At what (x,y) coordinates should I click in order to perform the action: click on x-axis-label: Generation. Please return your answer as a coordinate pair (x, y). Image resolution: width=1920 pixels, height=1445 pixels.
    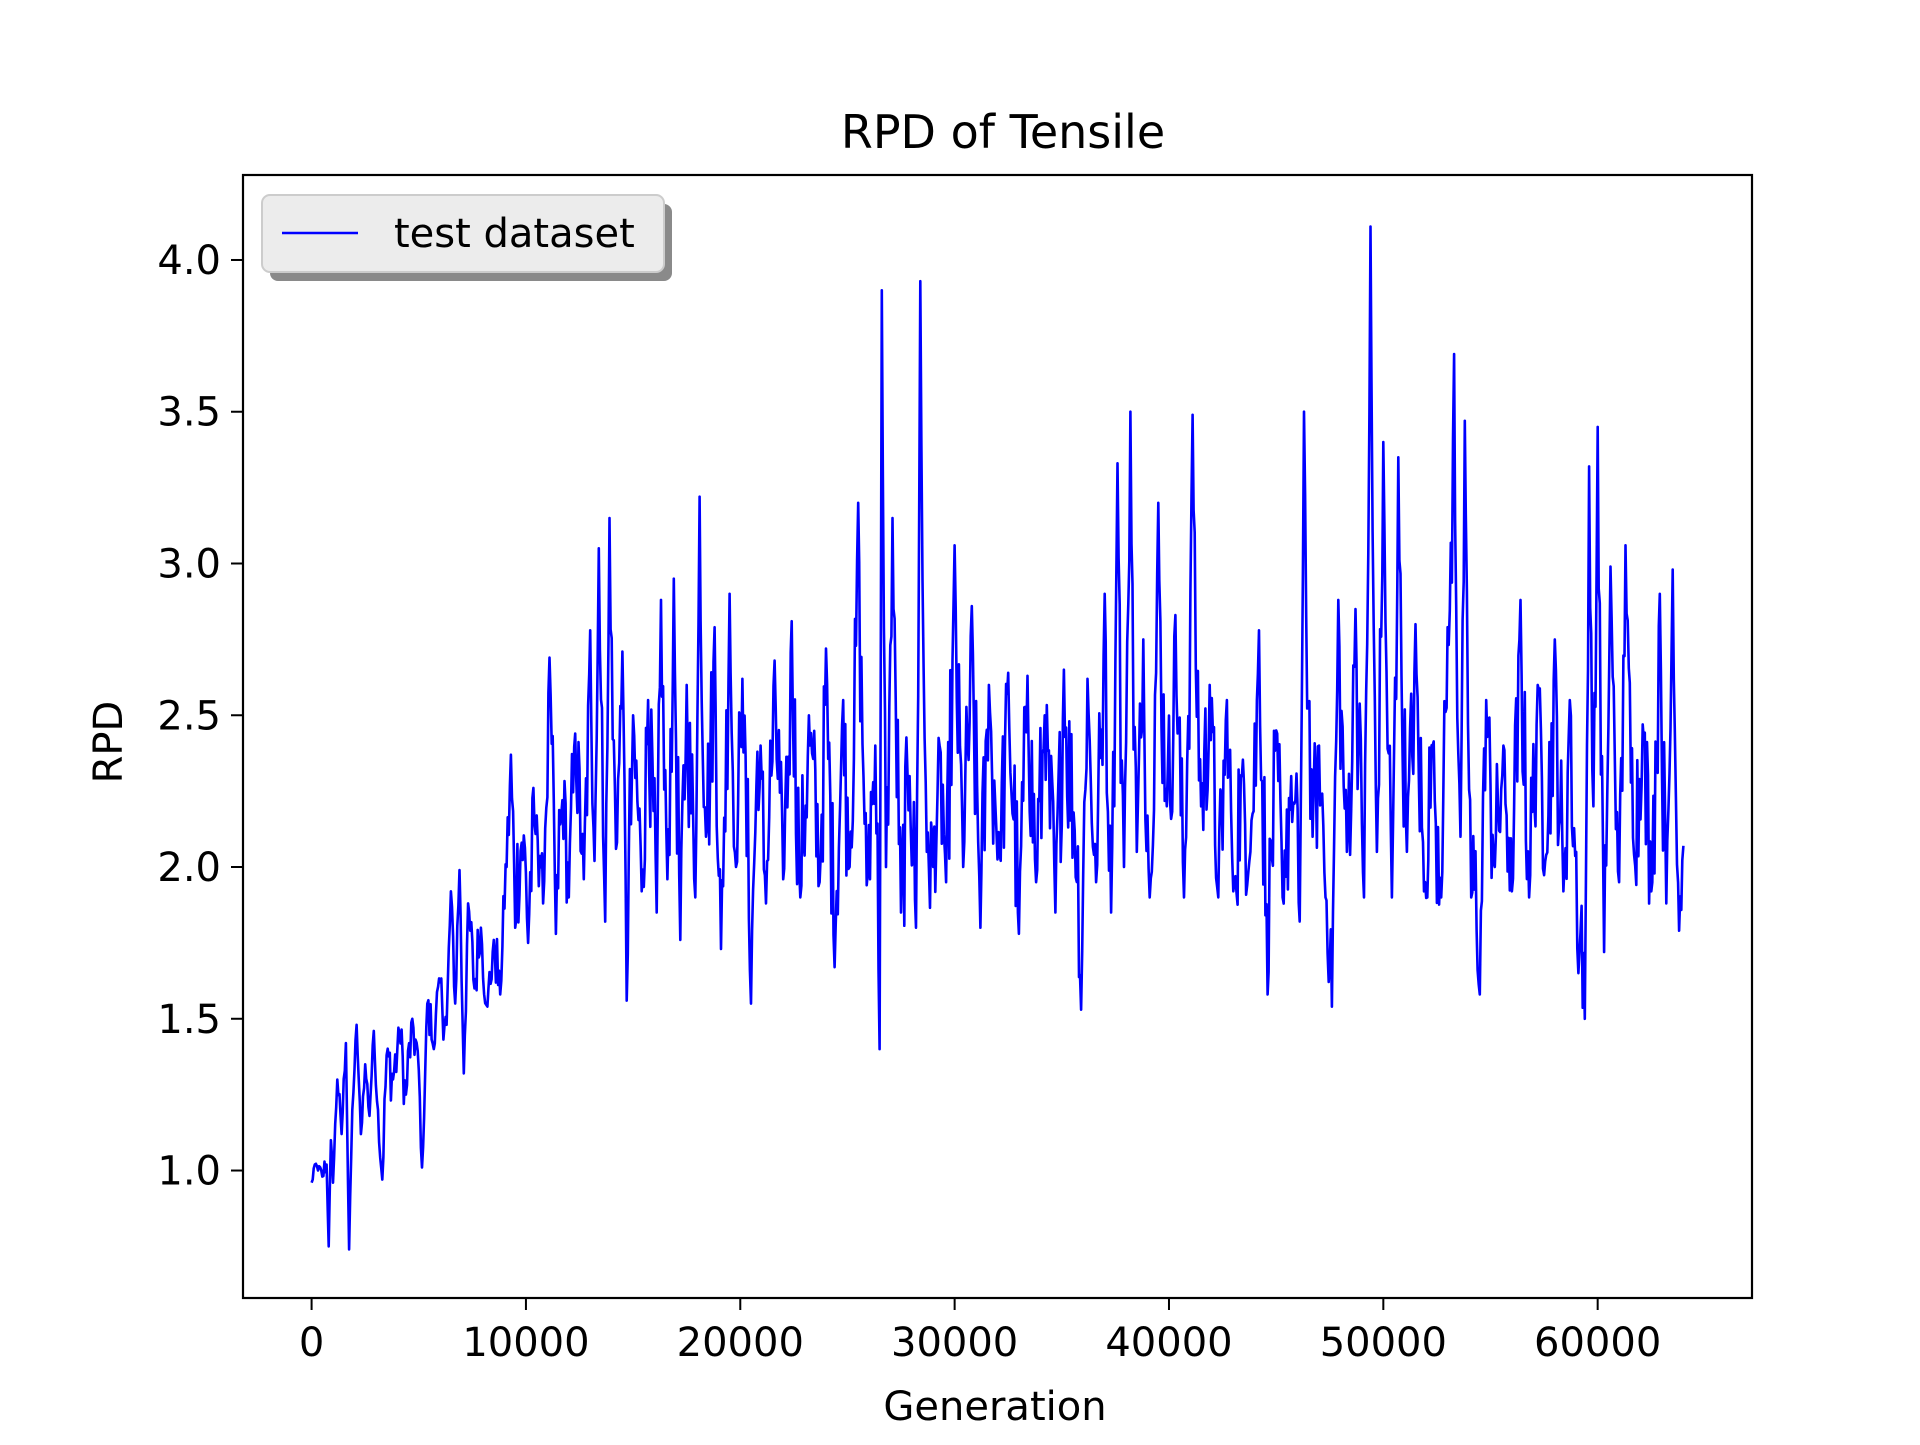
    Looking at the image, I should click on (994, 1407).